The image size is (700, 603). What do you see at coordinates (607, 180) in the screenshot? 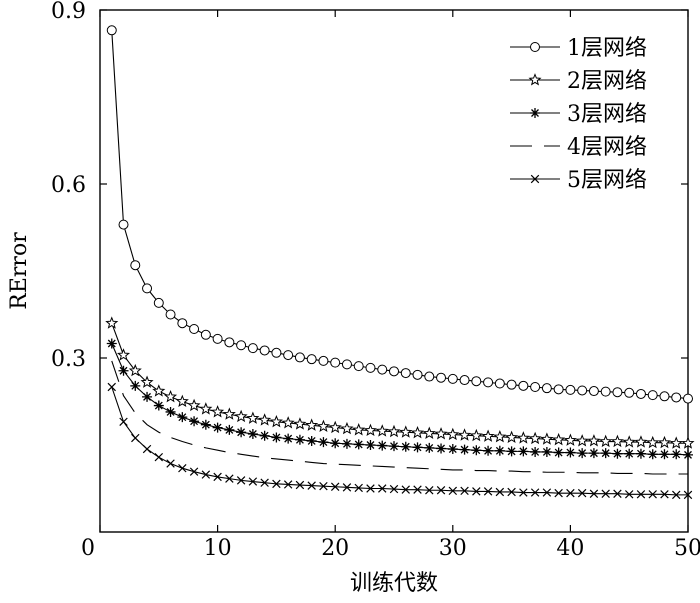
I see `legend-label: 5层网络` at bounding box center [607, 180].